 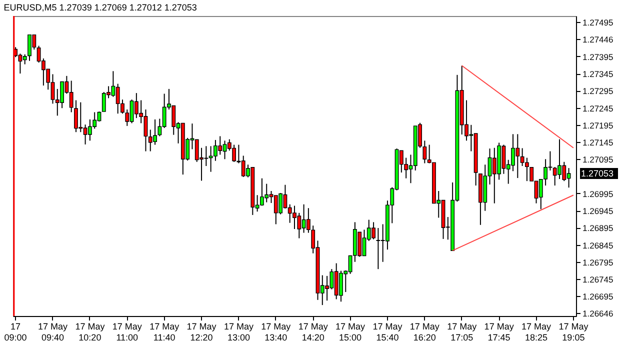 I want to click on y-tick-label: 1.26695, so click(x=598, y=297).